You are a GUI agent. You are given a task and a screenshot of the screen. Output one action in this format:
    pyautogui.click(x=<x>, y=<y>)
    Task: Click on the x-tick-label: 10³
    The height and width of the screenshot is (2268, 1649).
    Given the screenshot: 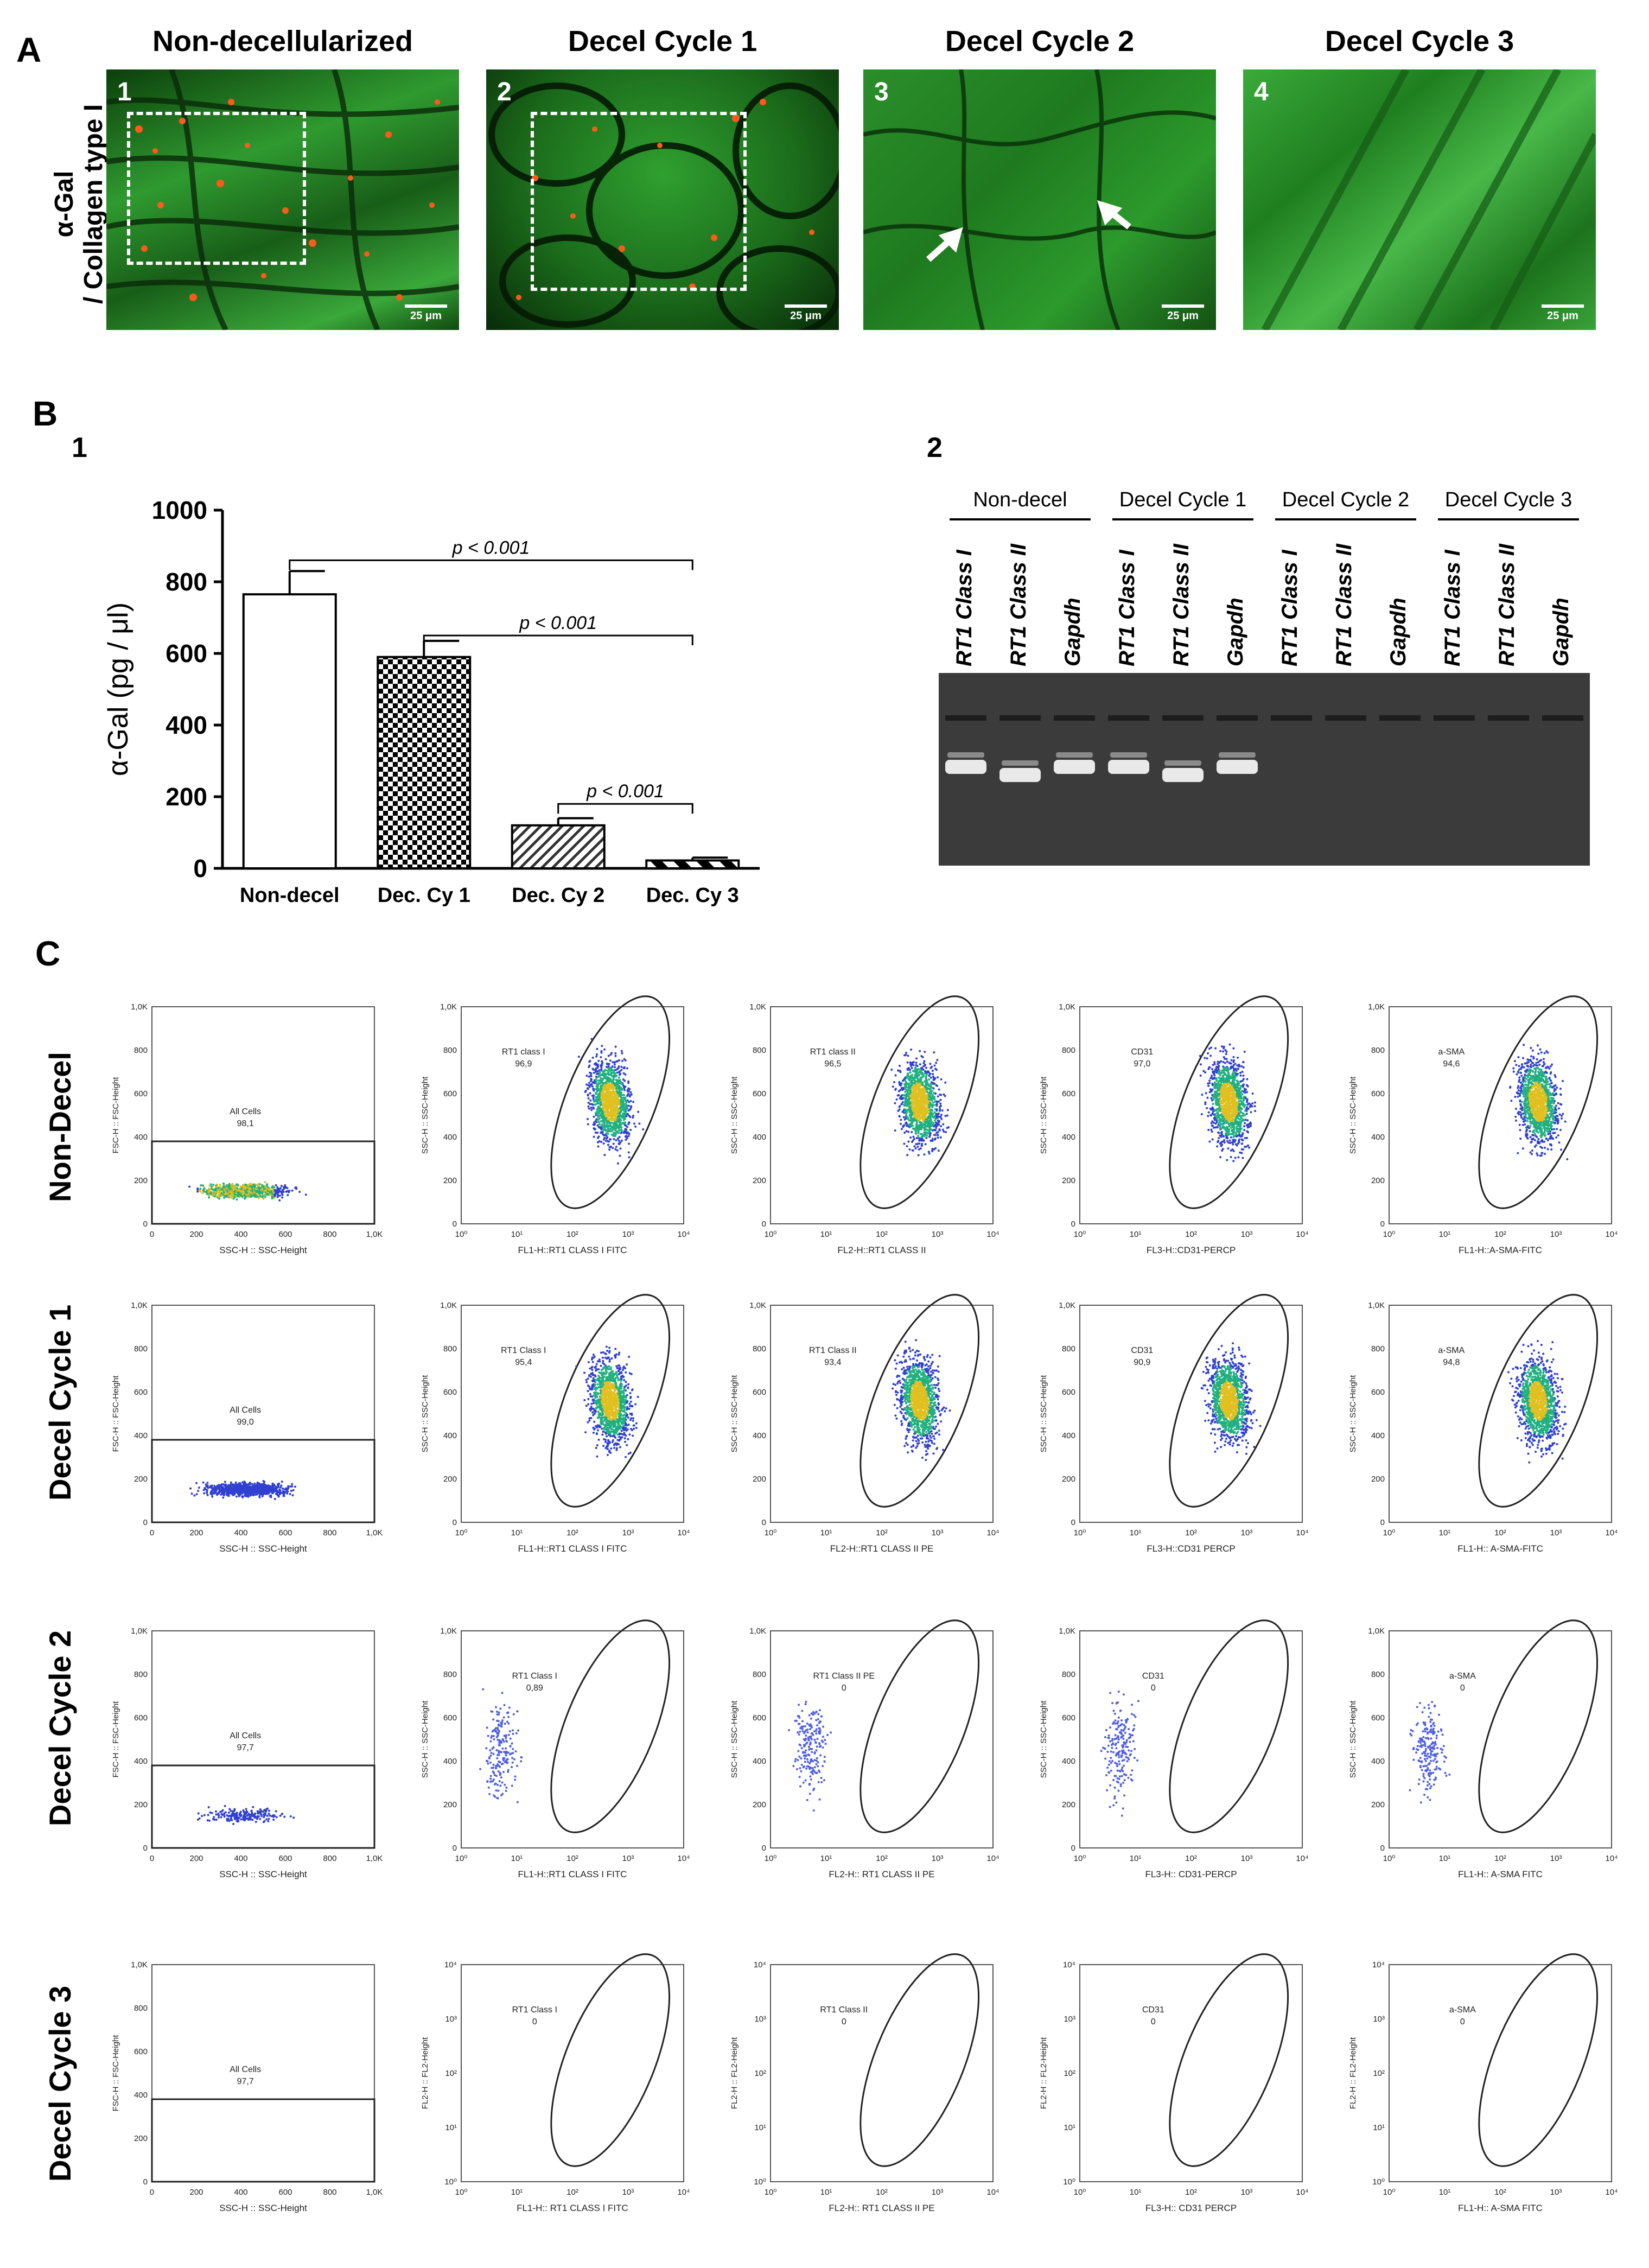 What is the action you would take?
    pyautogui.click(x=938, y=1234)
    